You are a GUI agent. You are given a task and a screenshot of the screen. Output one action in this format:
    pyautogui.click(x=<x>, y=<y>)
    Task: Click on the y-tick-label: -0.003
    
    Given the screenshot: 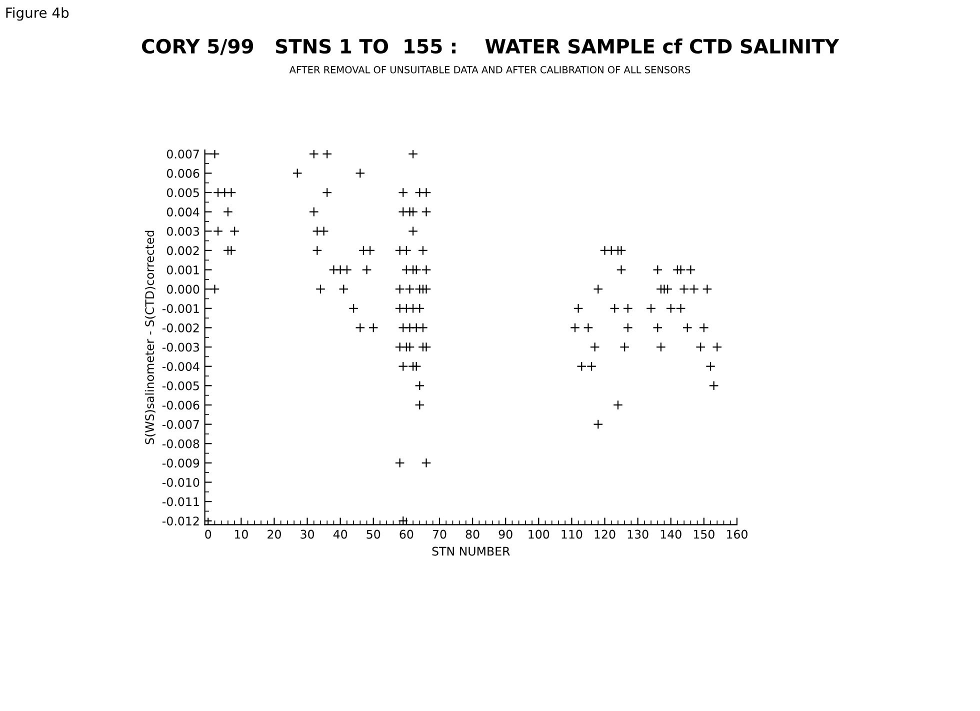 What is the action you would take?
    pyautogui.click(x=181, y=347)
    